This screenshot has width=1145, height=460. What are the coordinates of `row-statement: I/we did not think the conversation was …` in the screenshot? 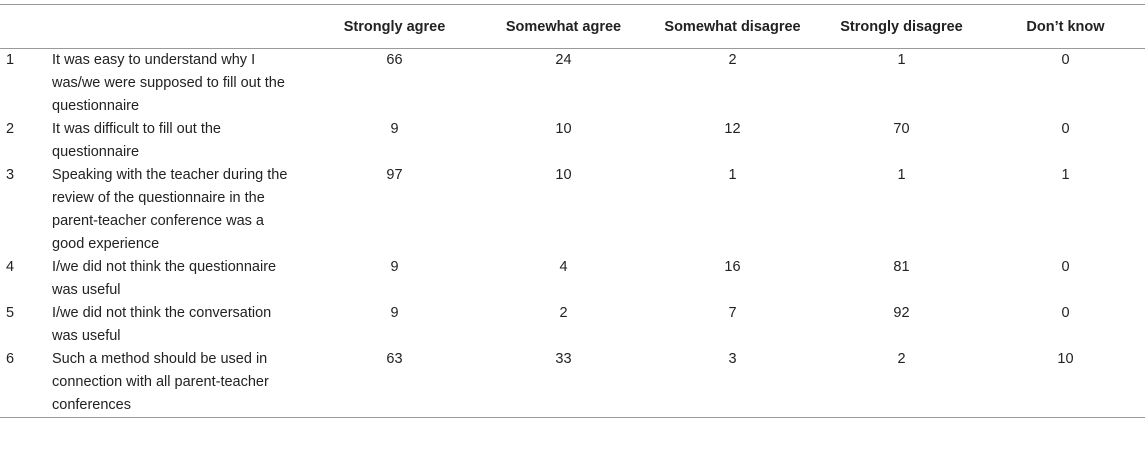 It's located at (162, 324).